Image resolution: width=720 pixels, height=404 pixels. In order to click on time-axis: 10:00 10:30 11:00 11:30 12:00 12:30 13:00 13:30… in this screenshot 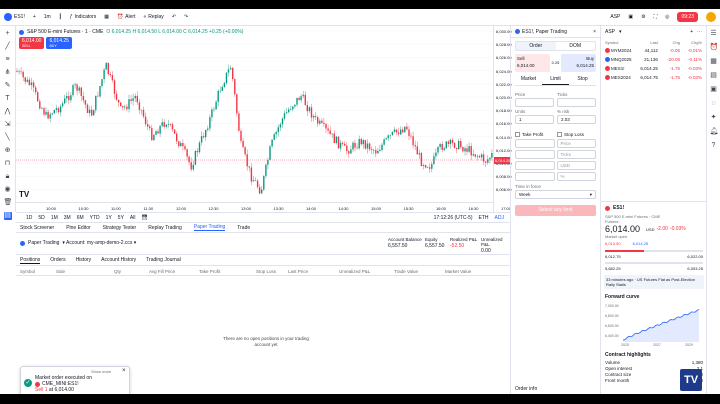, I will do `click(263, 207)`.